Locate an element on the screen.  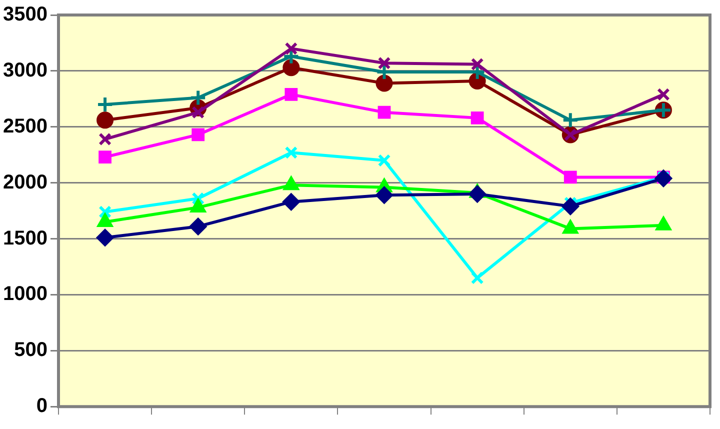
y-tick-label: 2500 is located at coordinates (25, 126).